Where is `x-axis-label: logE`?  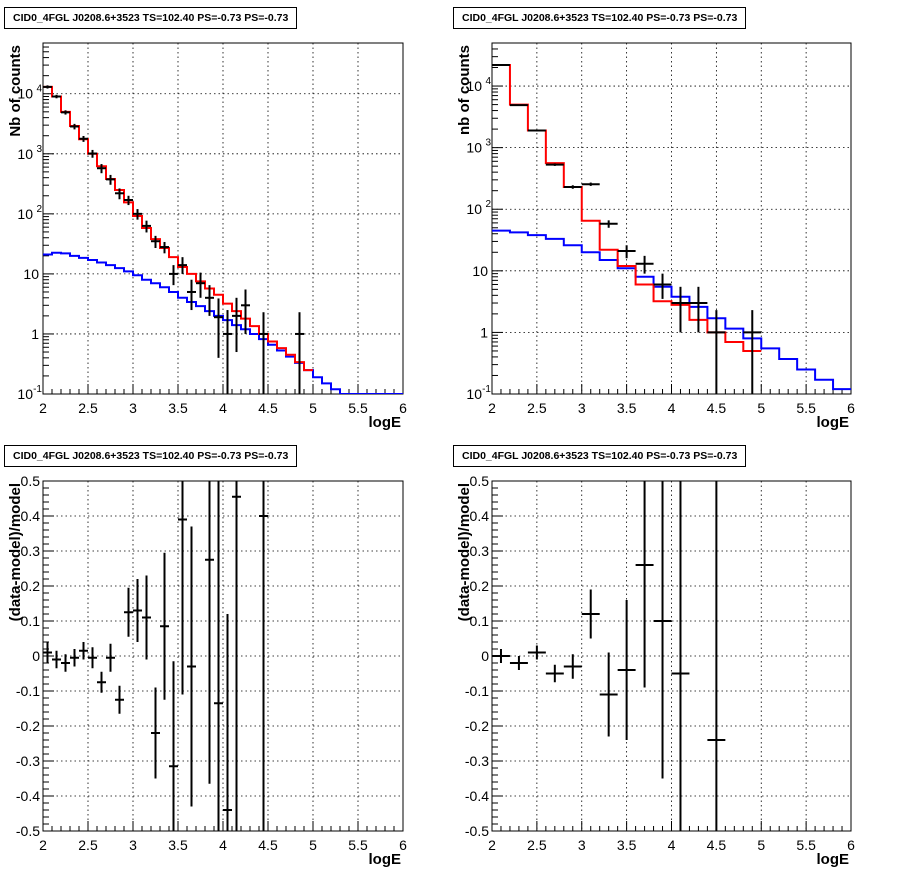 x-axis-label: logE is located at coordinates (385, 422).